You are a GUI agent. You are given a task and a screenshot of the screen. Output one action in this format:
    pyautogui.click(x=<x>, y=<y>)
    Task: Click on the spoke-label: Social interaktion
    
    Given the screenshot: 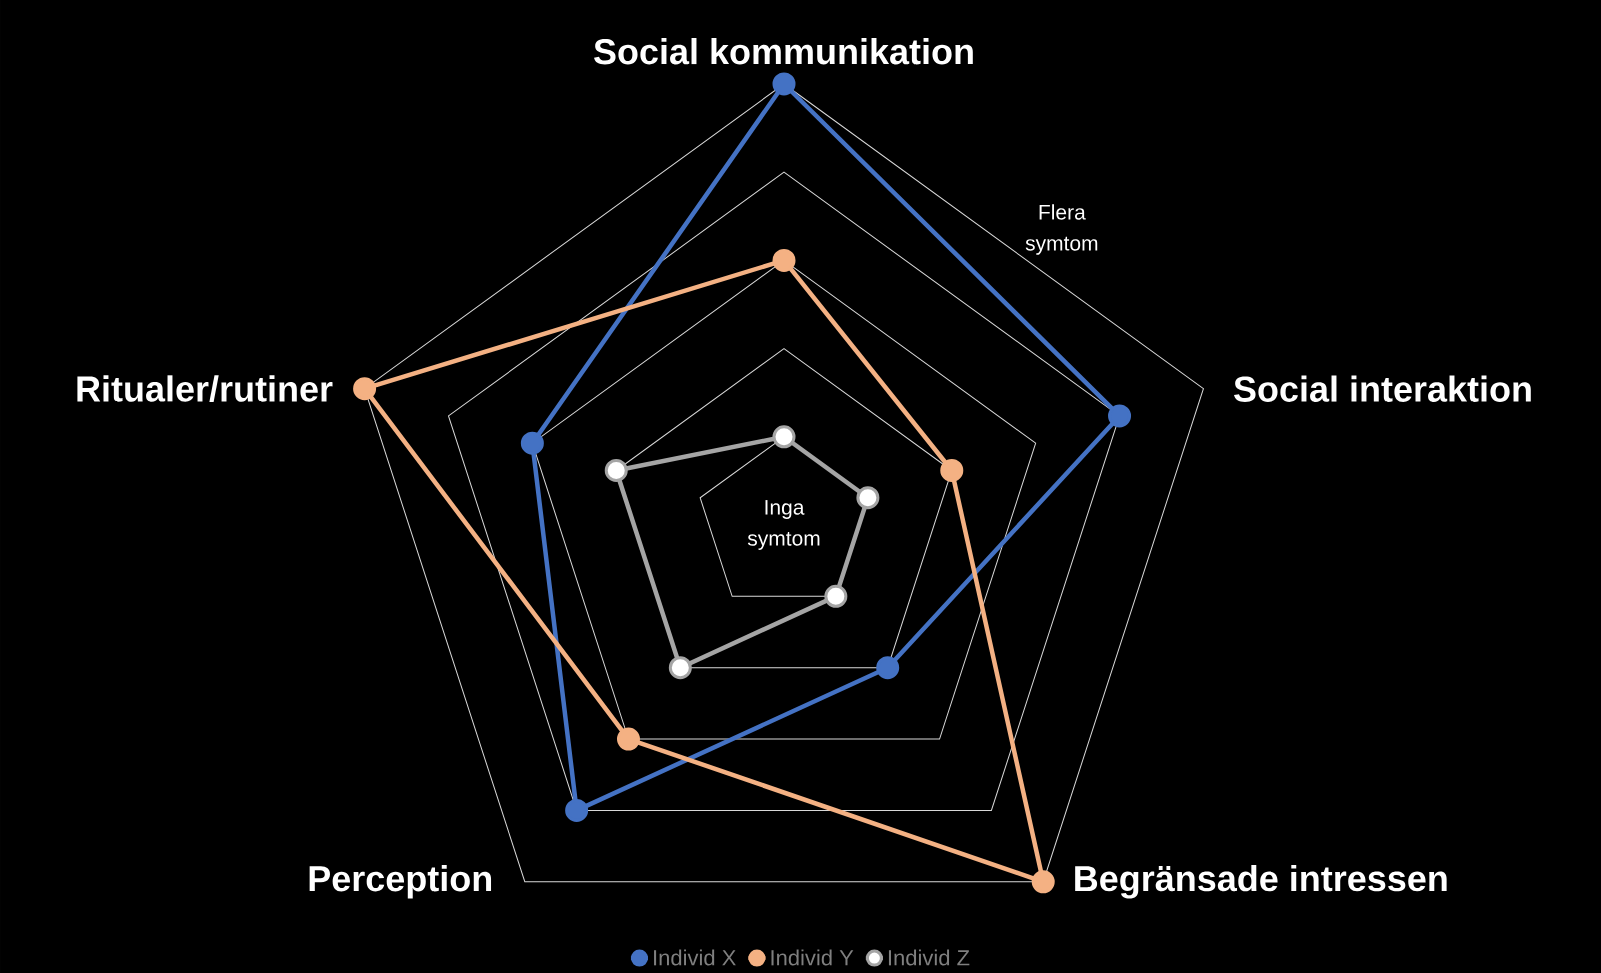 What is the action you would take?
    pyautogui.click(x=1382, y=388)
    